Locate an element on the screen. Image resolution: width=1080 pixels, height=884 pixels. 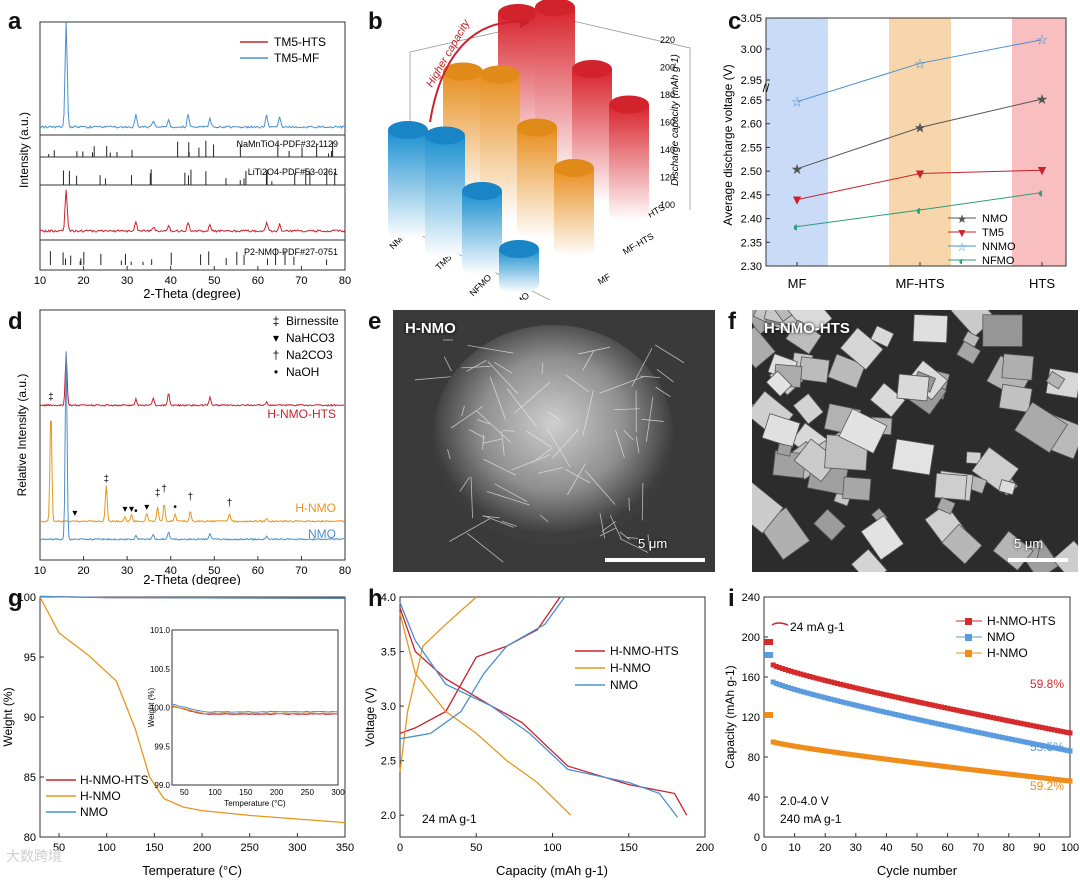
panel-label-g: g is located at coordinates (15, 599).